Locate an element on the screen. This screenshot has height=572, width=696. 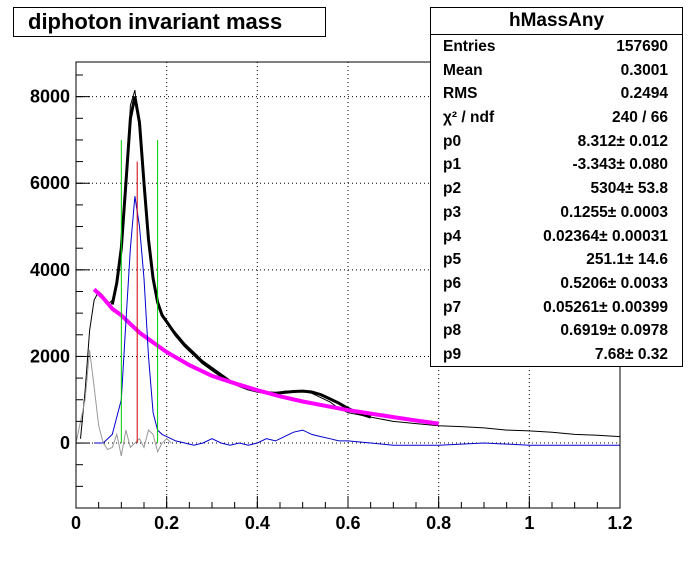
x-tick-label: 0.2 is located at coordinates (166, 523).